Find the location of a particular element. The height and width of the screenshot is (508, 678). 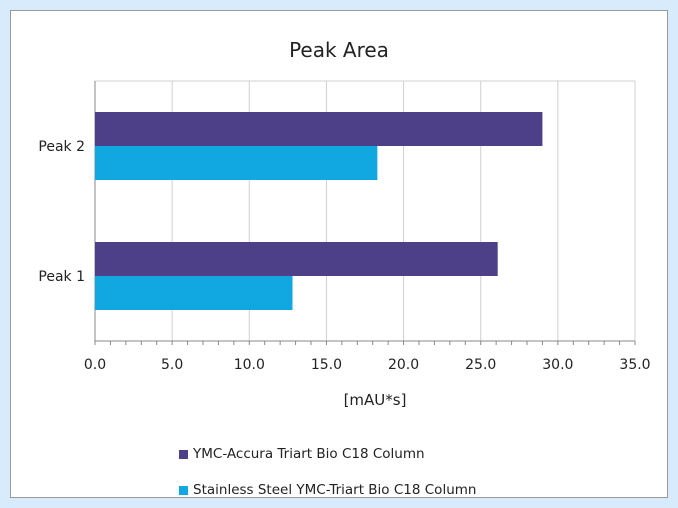

x-tick-label-2: 10.0 is located at coordinates (249, 365).